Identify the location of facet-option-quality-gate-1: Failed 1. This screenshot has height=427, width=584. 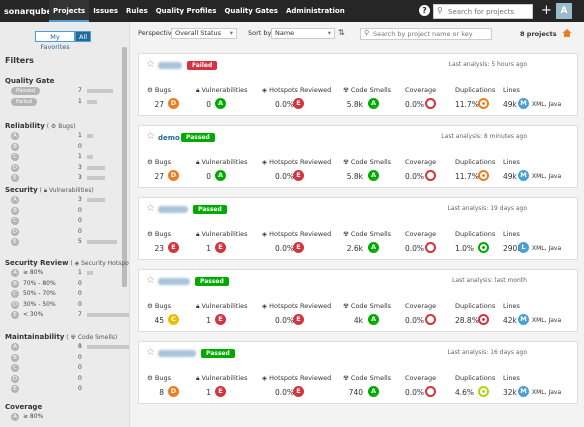
(66, 101).